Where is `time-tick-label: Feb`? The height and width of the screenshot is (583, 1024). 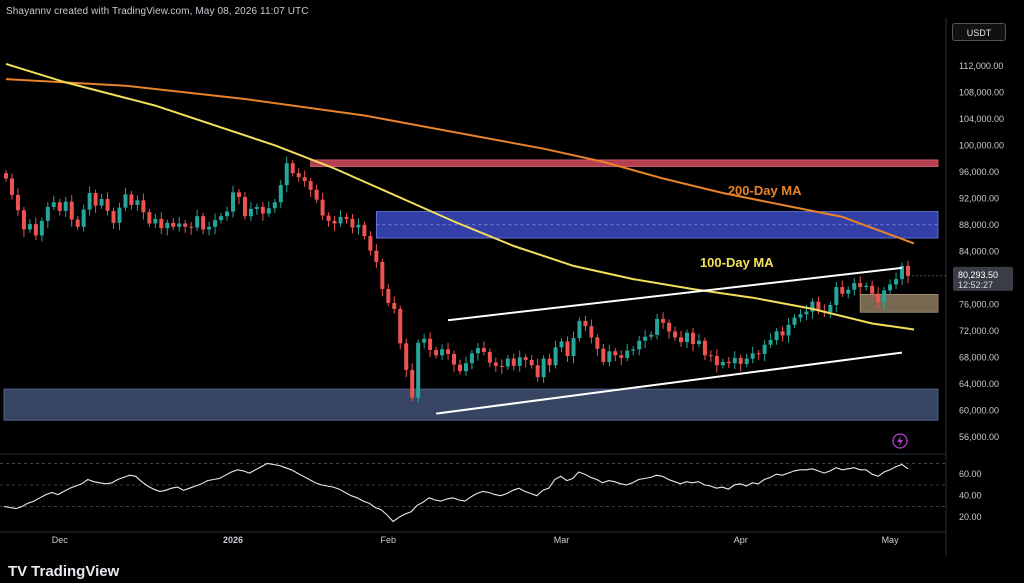 time-tick-label: Feb is located at coordinates (389, 540).